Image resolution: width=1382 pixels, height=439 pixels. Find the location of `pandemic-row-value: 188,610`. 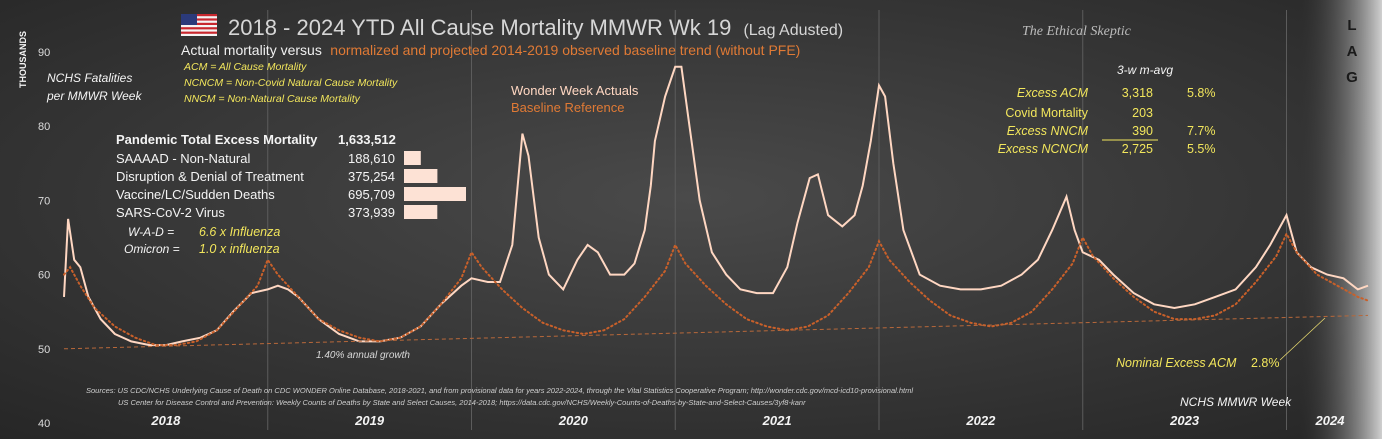

pandemic-row-value: 188,610 is located at coordinates (371, 158).